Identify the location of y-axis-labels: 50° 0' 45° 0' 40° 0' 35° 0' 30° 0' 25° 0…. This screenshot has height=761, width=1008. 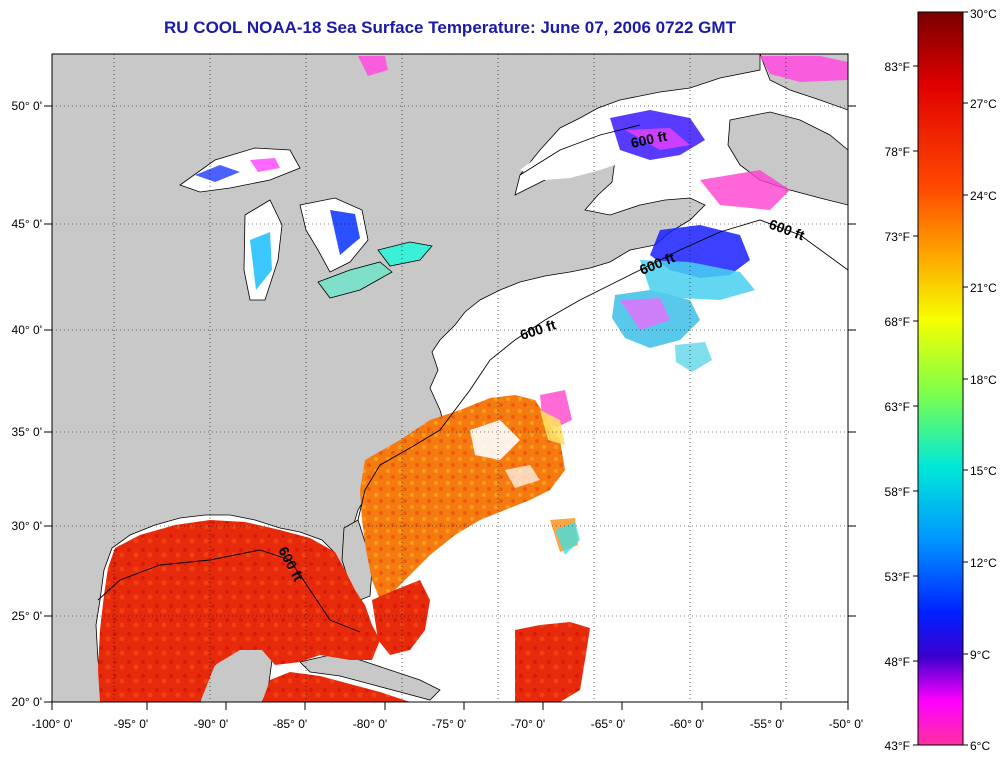
(27, 404).